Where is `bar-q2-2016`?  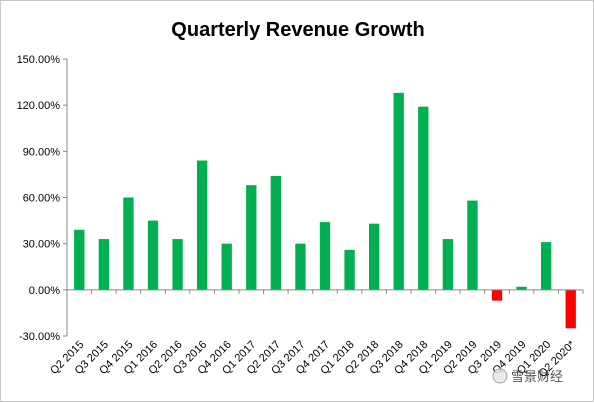 bar-q2-2016 is located at coordinates (177, 264).